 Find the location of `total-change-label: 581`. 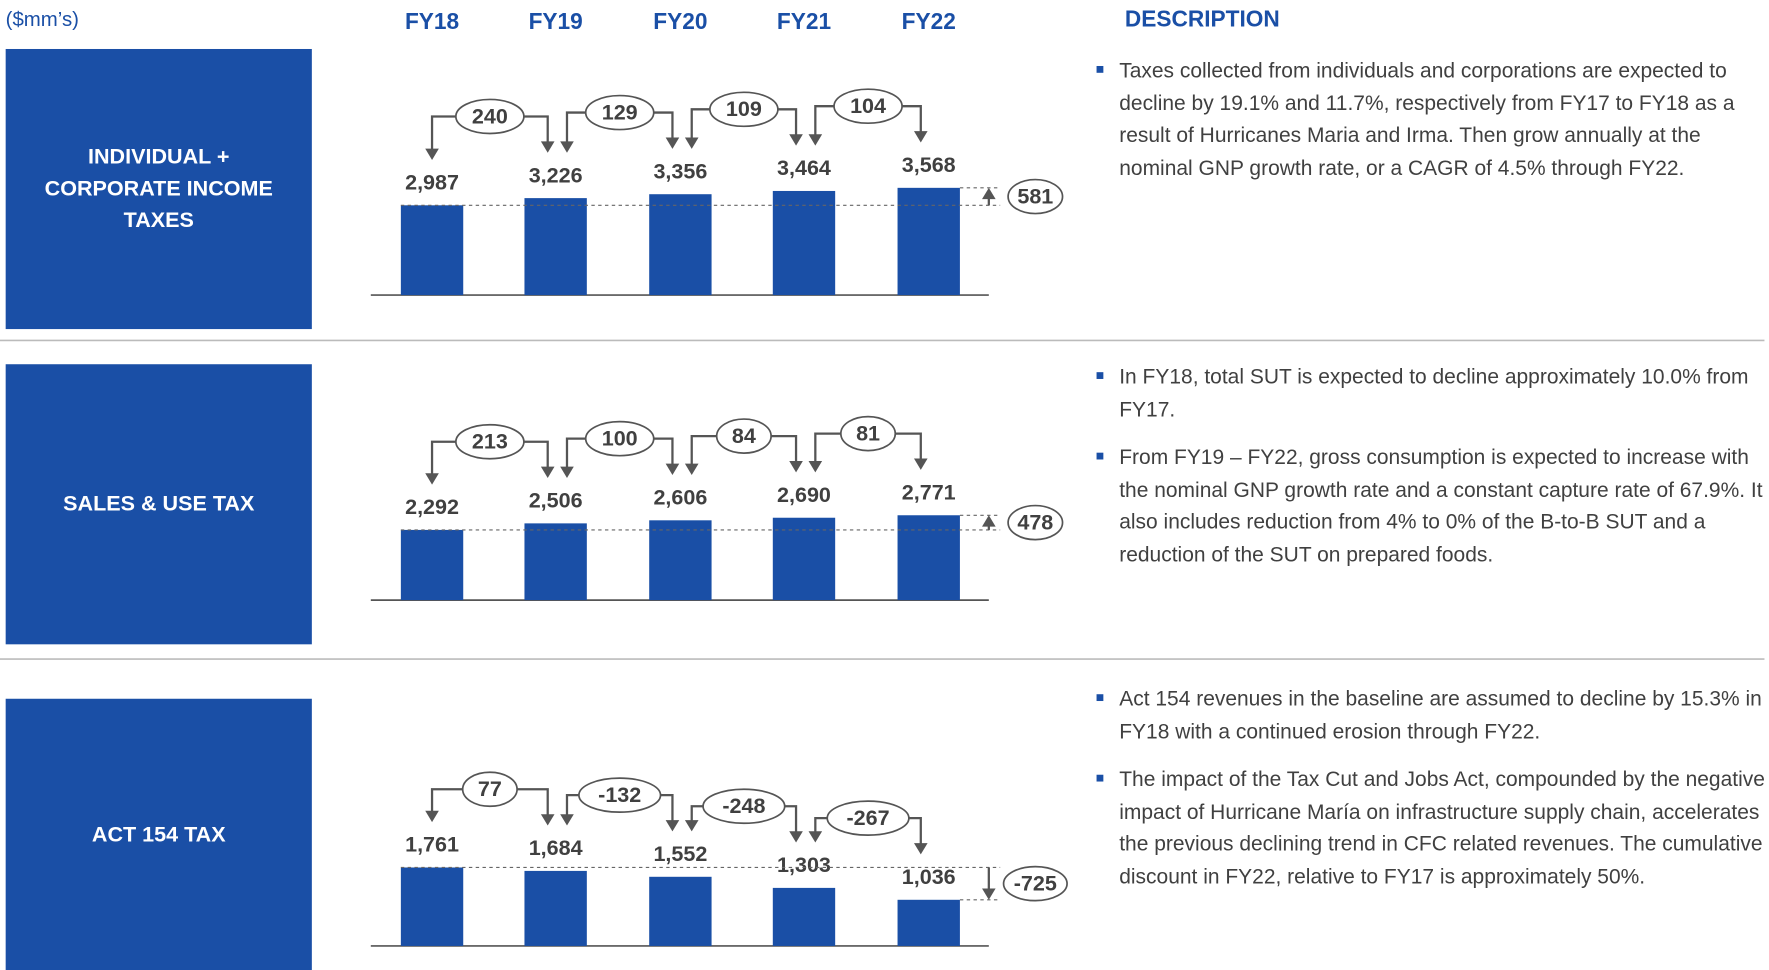

total-change-label: 581 is located at coordinates (1035, 196).